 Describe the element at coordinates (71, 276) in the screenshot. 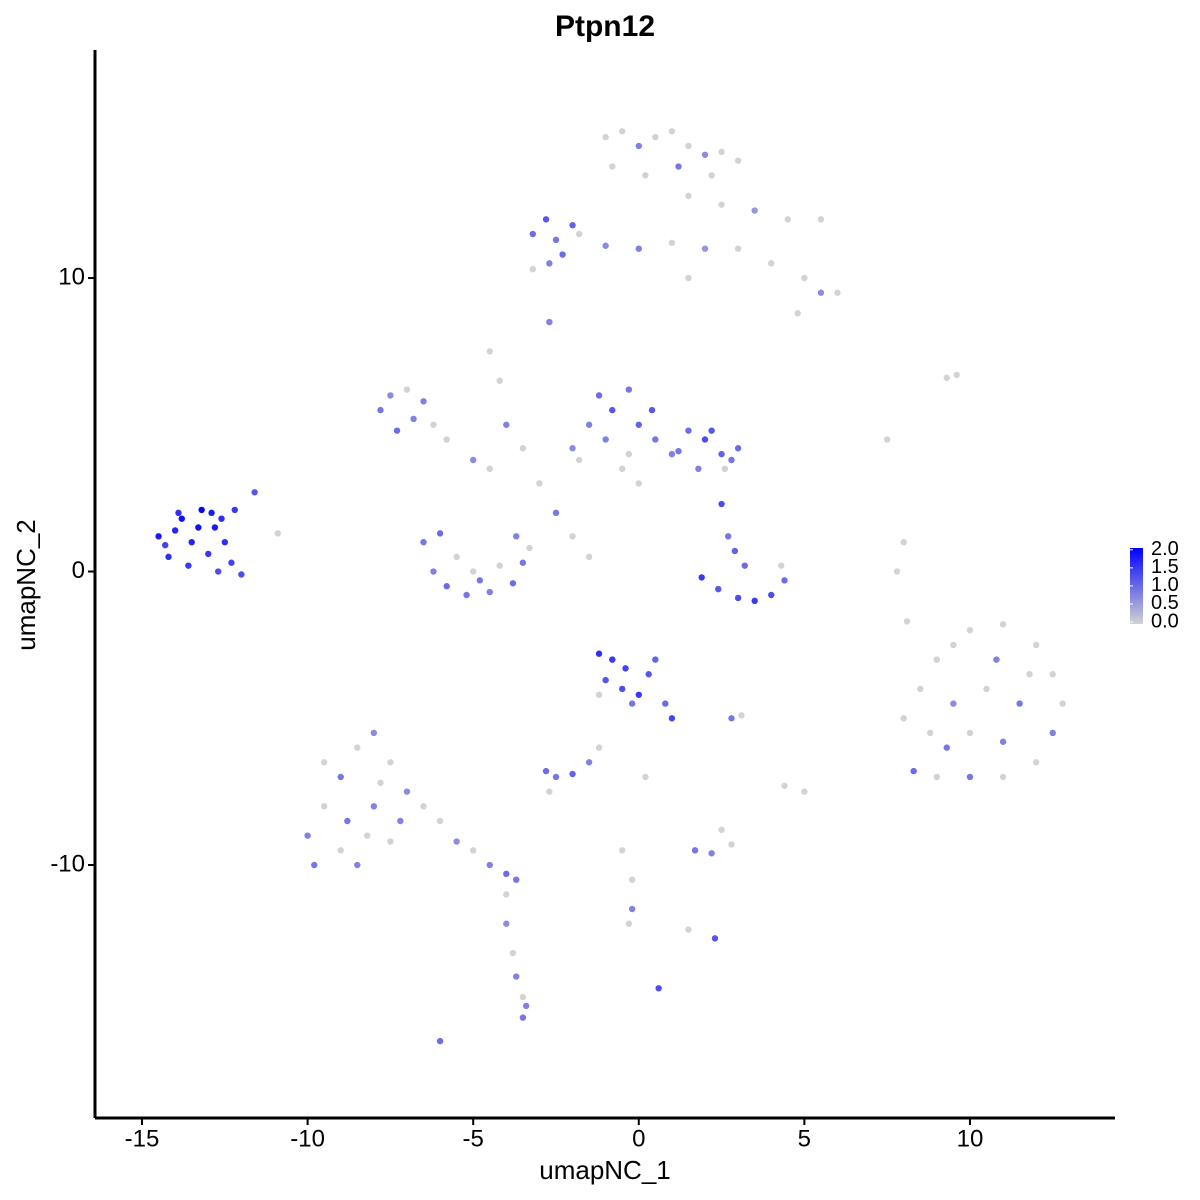

I see `y-tick-label: 10` at that location.